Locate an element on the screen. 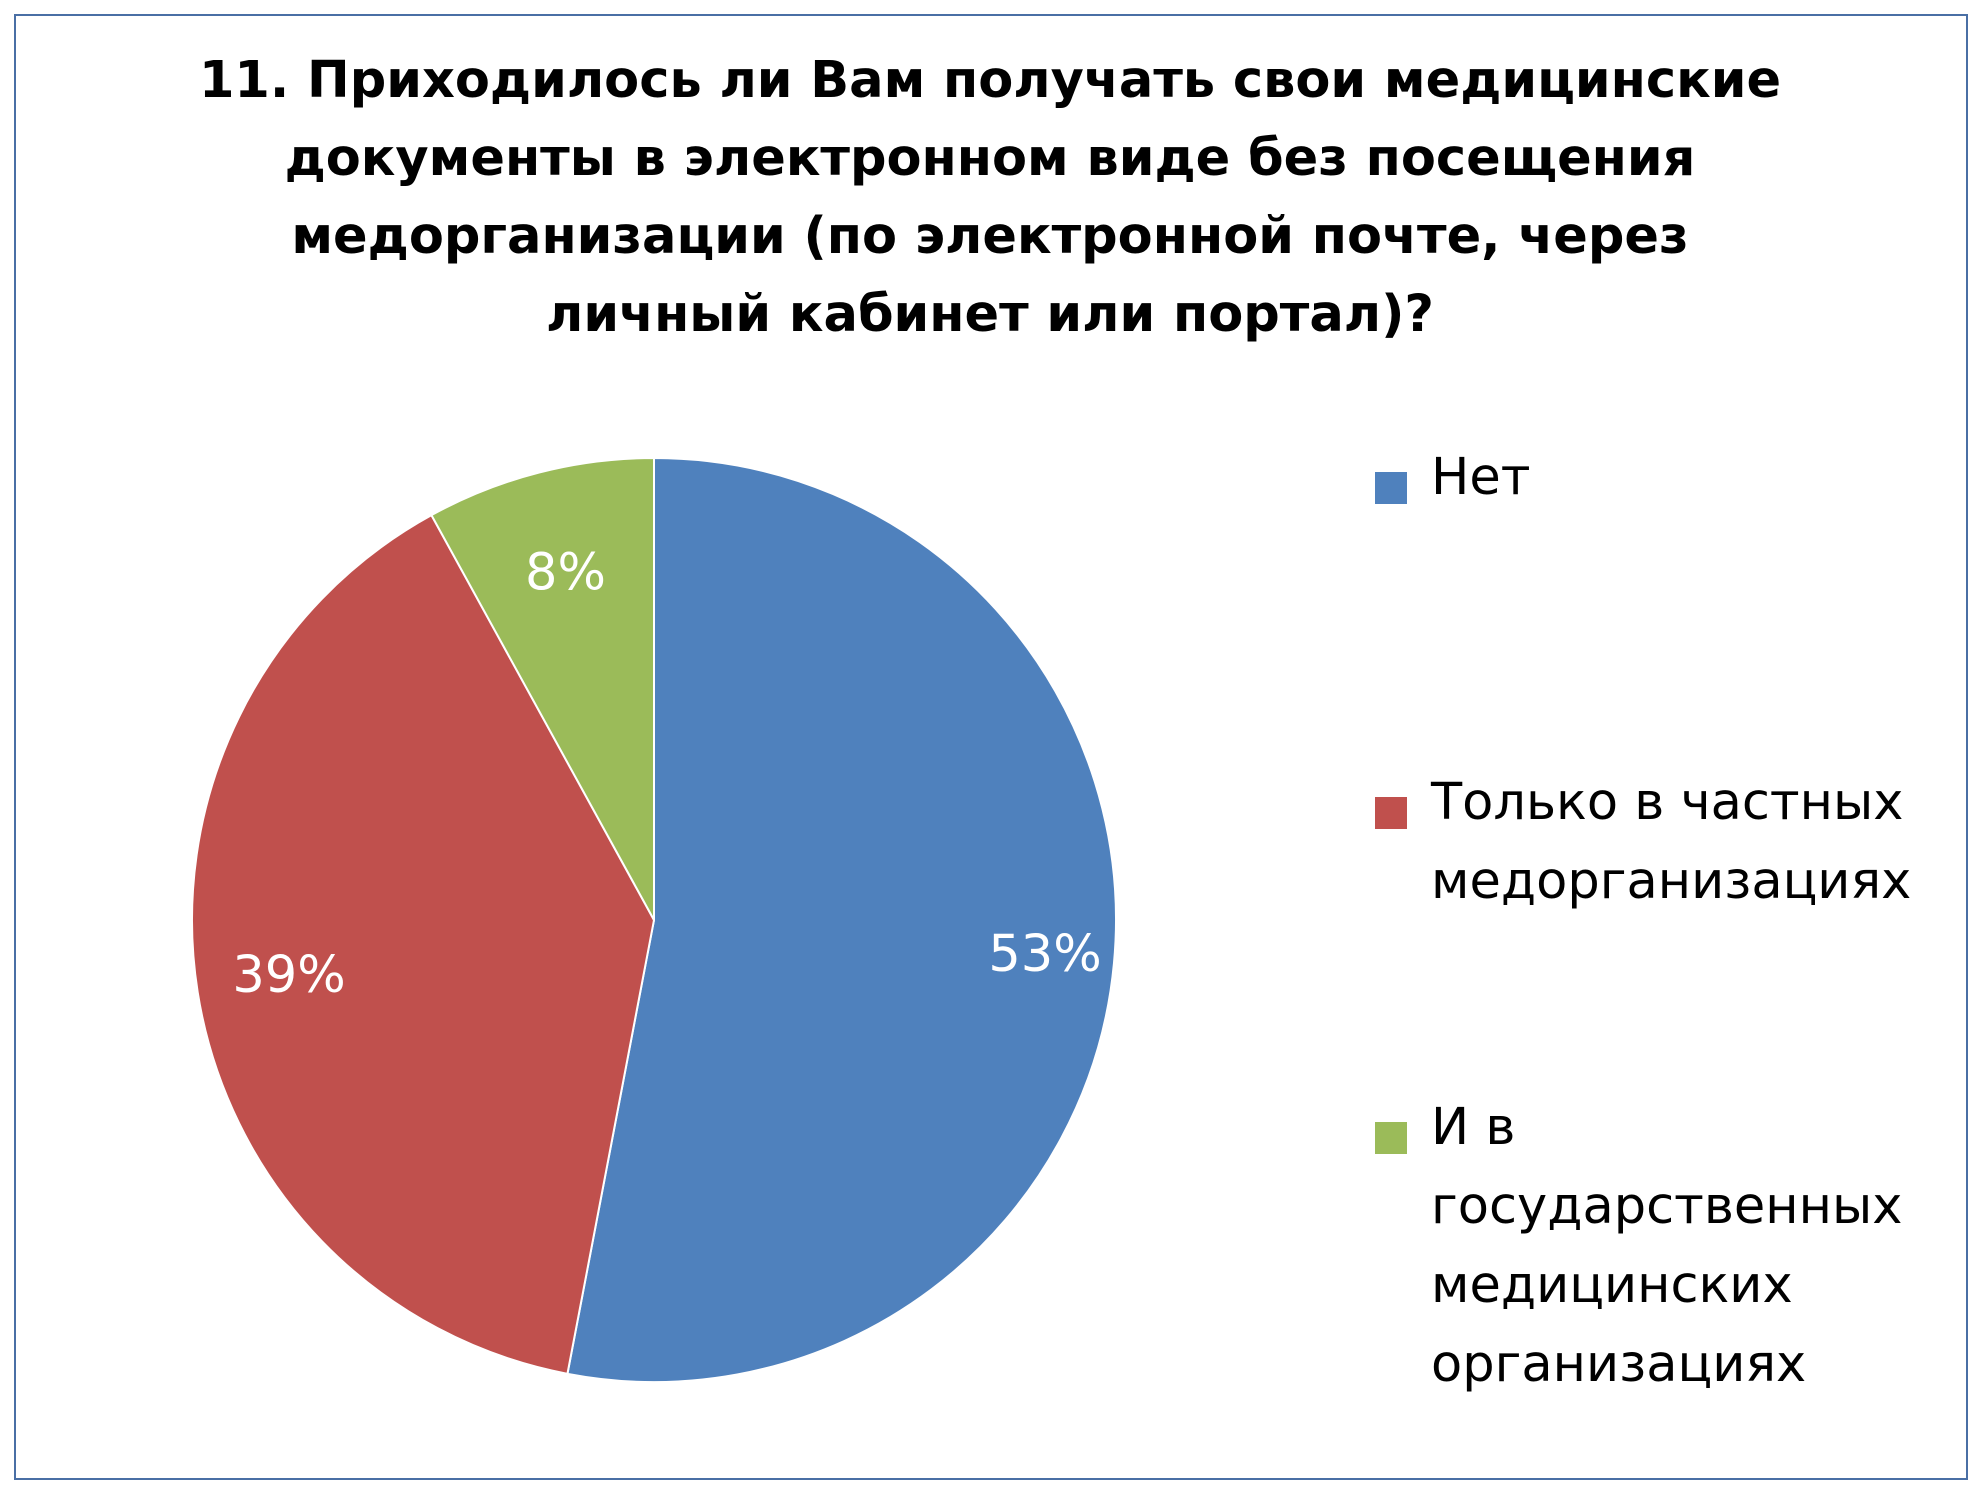 The image size is (1985, 1497). data-label-private: 39% is located at coordinates (288, 975).